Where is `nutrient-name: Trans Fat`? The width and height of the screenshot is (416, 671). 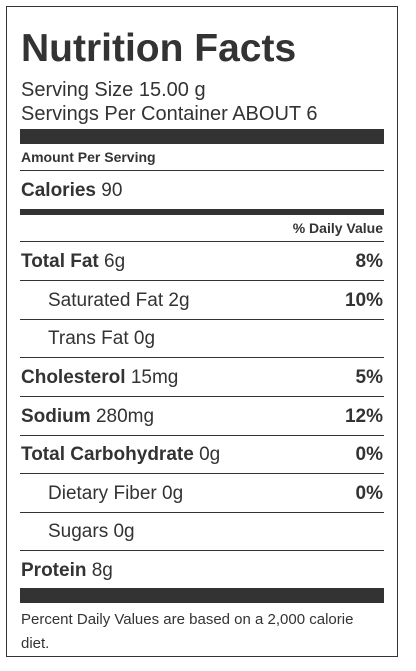
nutrient-name: Trans Fat is located at coordinates (88, 338).